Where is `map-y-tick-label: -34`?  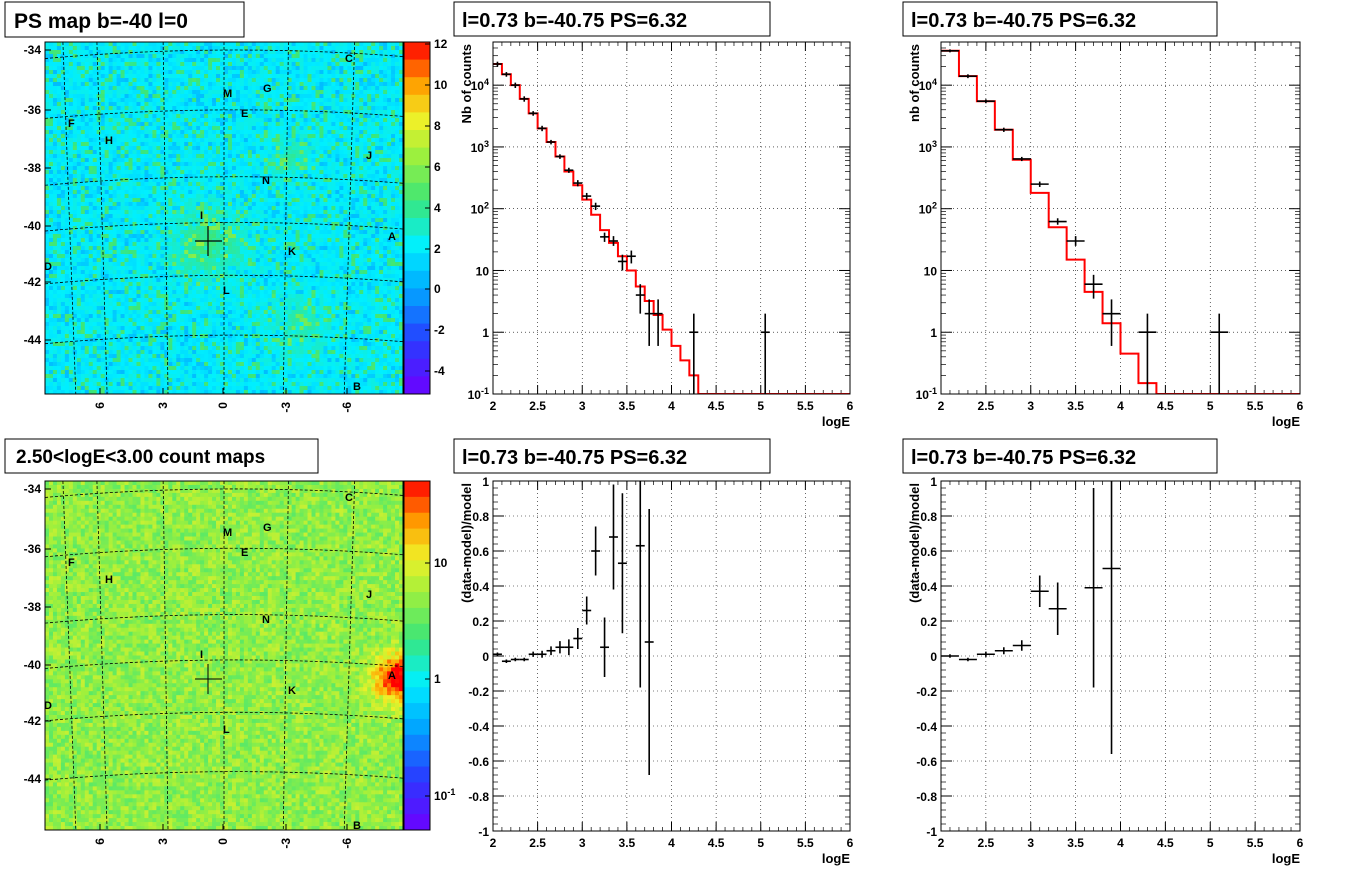
map-y-tick-label: -34 is located at coordinates (33, 489).